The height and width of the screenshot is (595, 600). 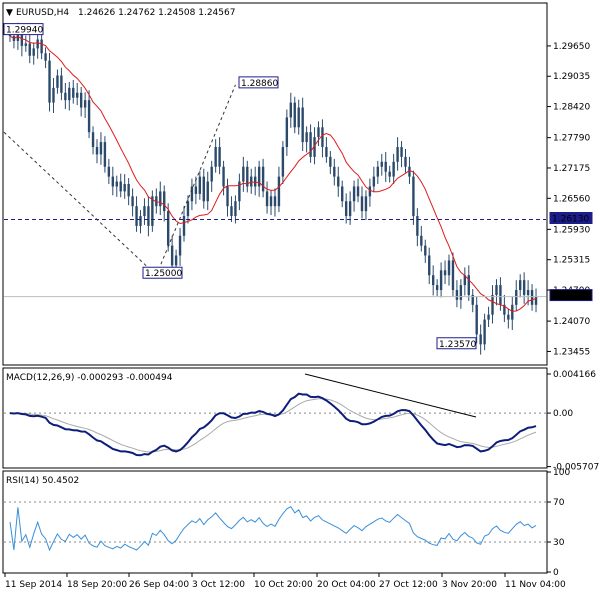 What do you see at coordinates (571, 322) in the screenshot?
I see `y-tick-label: 1.24070` at bounding box center [571, 322].